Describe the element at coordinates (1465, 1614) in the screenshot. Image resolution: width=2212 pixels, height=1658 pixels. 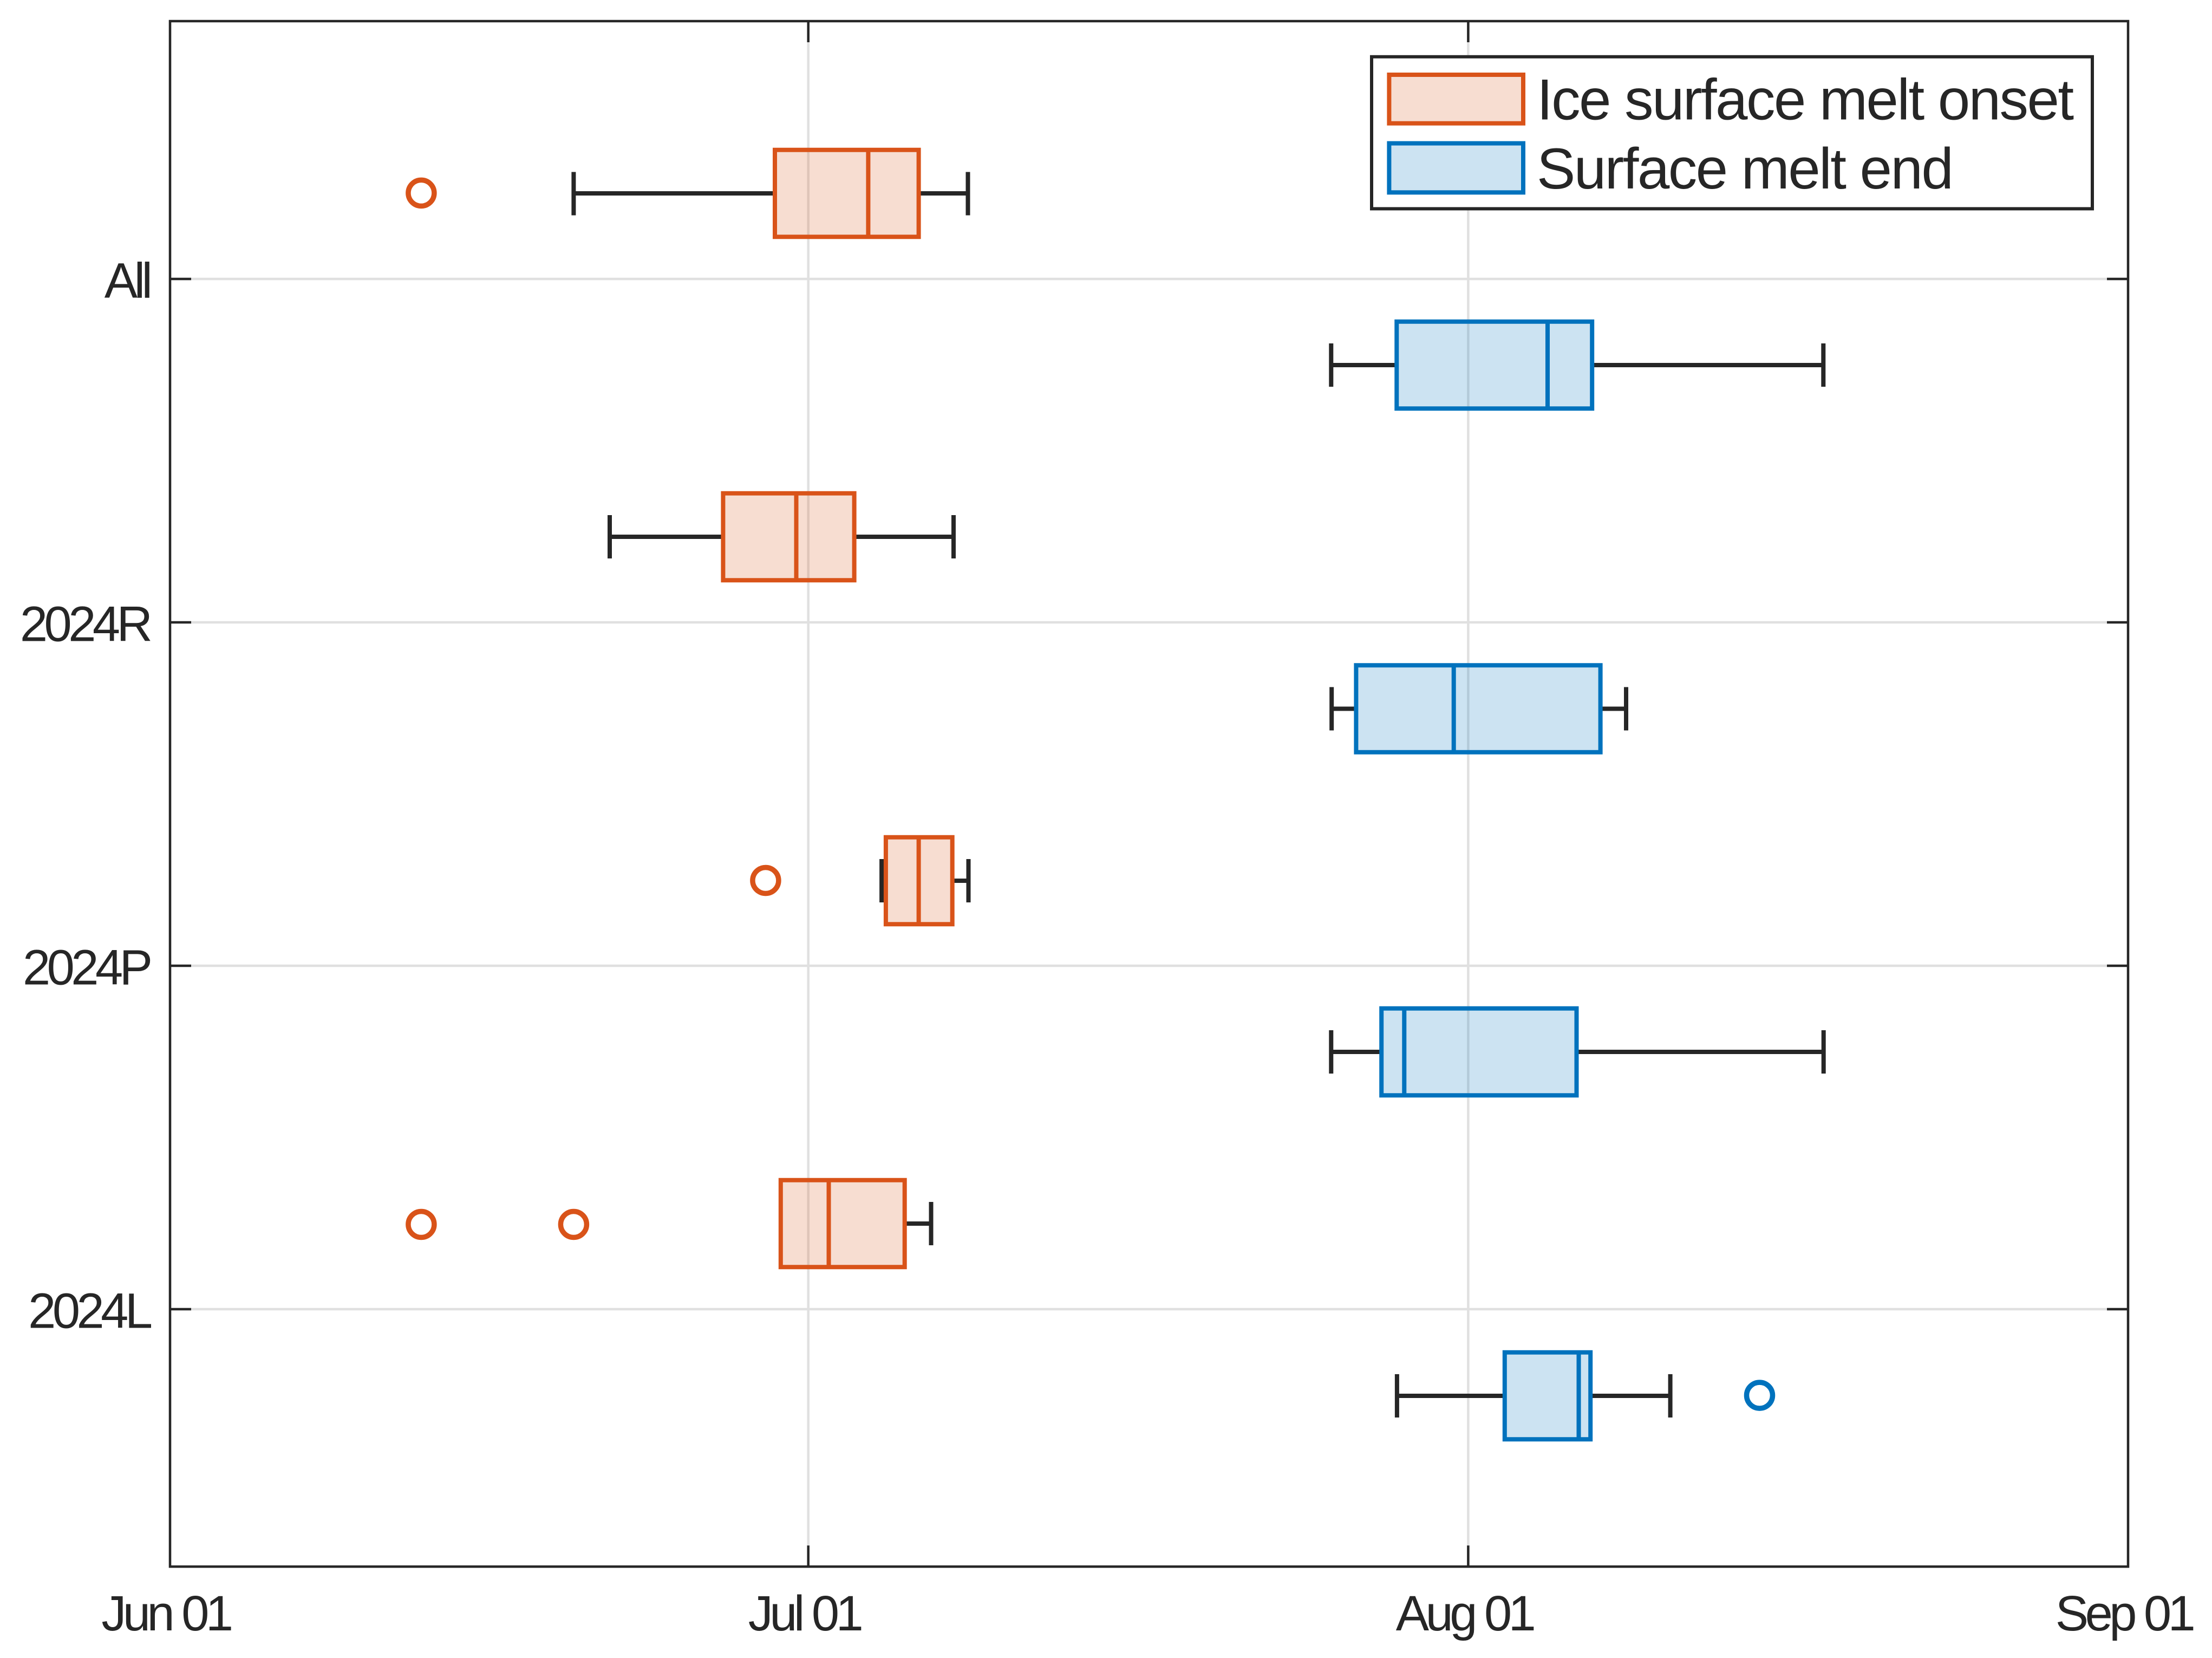
I see `svg-text: Aug 01` at that location.